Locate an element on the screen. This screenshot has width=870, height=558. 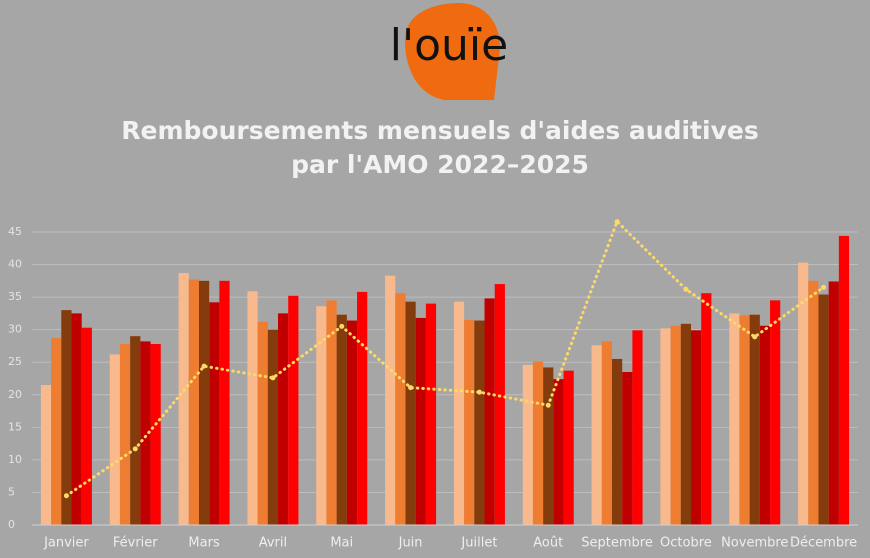
x-tick-label: Avril is located at coordinates (273, 543).